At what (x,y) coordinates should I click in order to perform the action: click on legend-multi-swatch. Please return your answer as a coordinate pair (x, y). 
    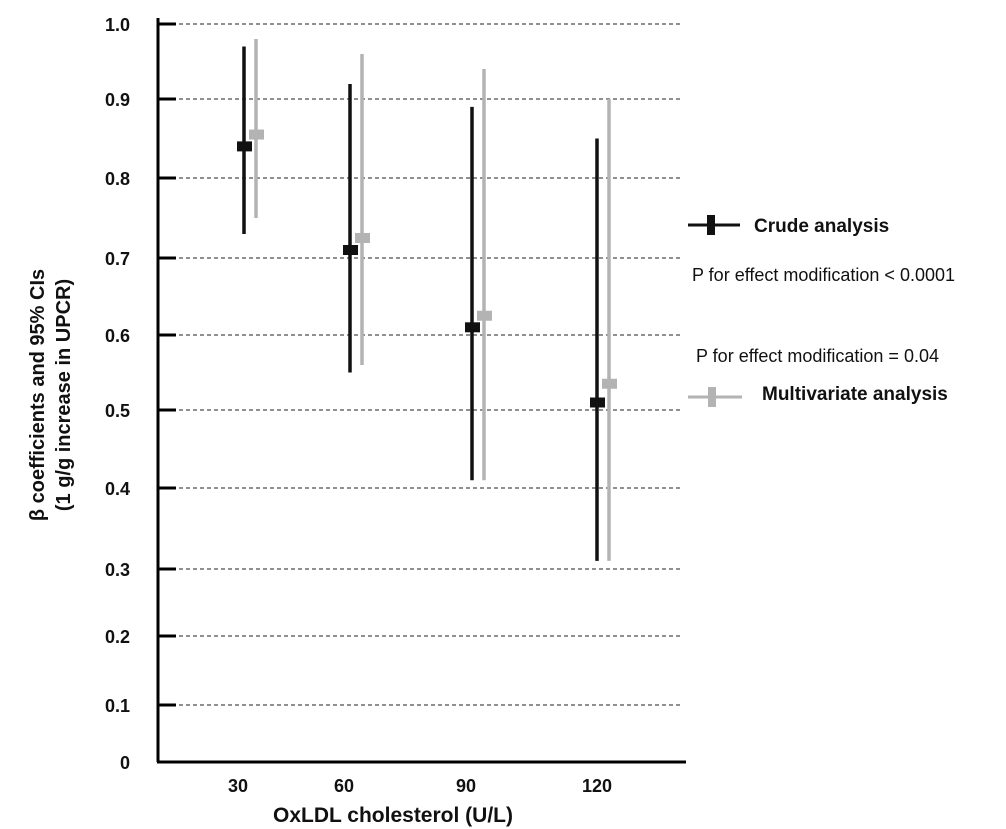
    Looking at the image, I should click on (715, 397).